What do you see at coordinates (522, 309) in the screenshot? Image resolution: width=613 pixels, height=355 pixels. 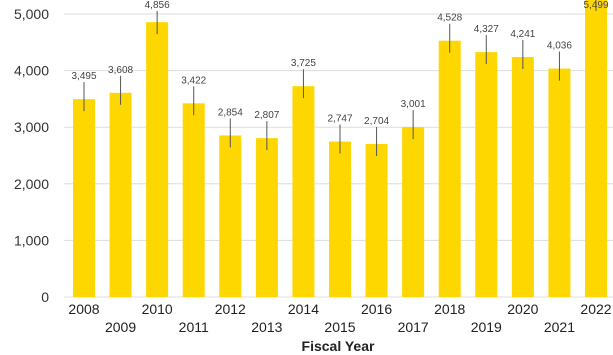 I see `x-tick-label: 2020` at bounding box center [522, 309].